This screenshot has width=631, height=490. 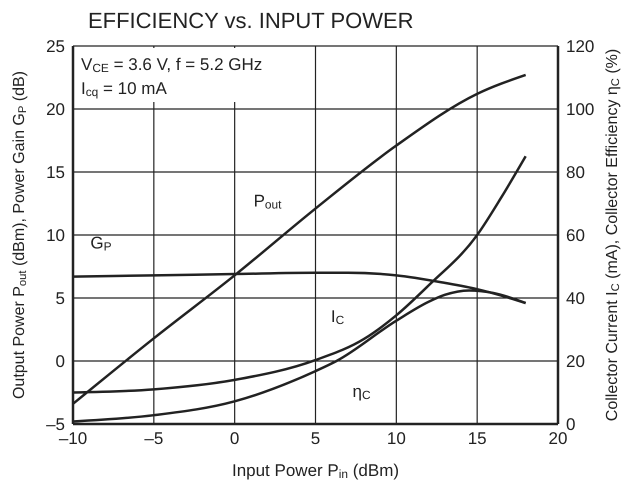 What do you see at coordinates (580, 110) in the screenshot?
I see `y2-tick-label: 100` at bounding box center [580, 110].